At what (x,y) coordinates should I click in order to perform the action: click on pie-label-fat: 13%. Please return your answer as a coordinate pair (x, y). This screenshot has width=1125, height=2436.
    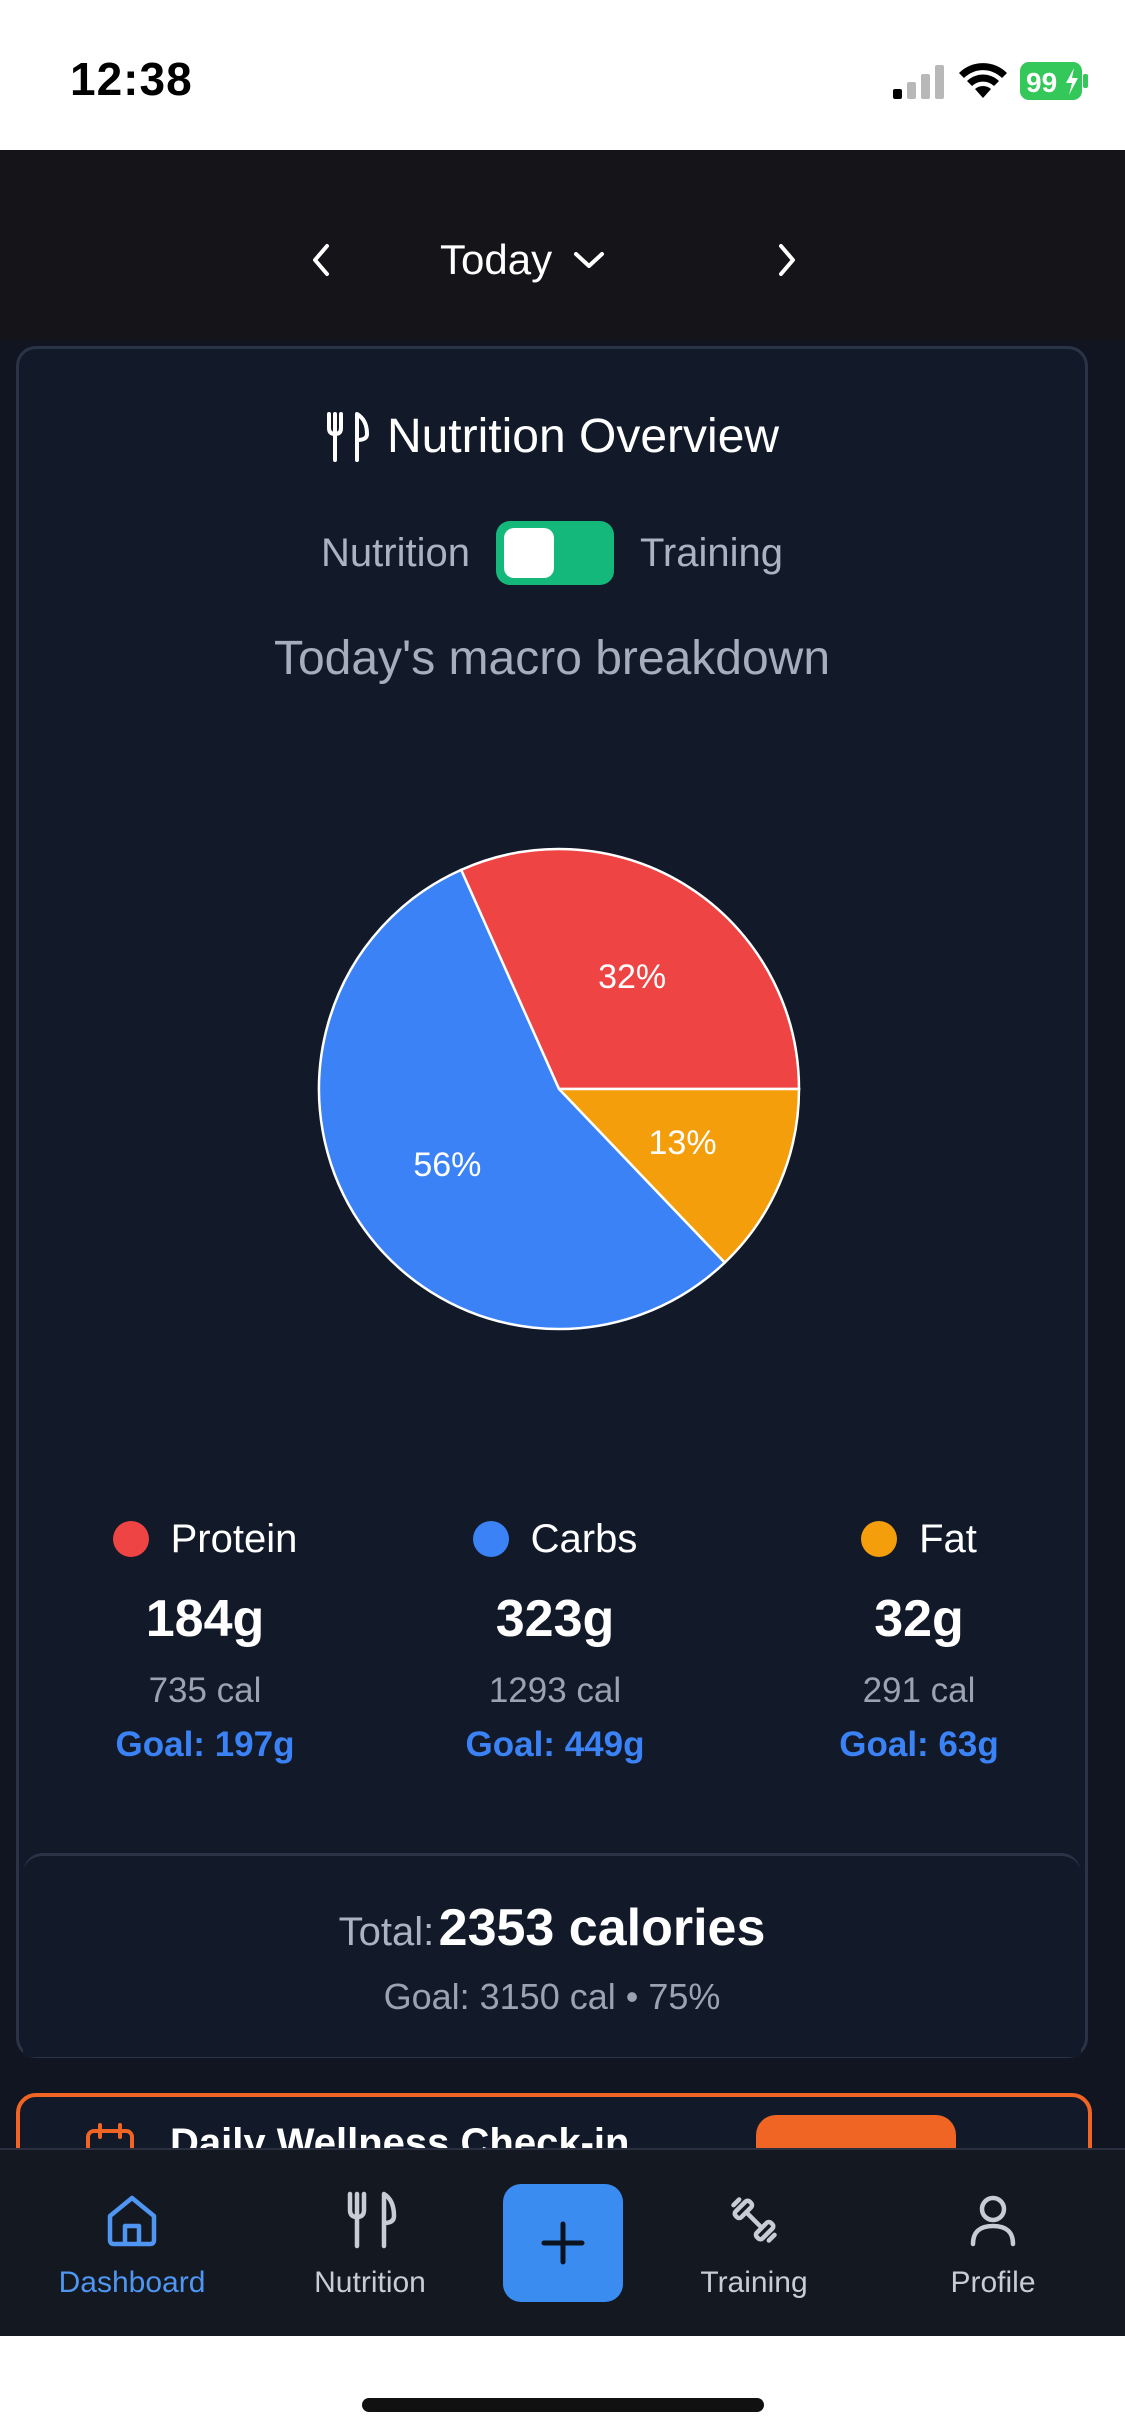
    Looking at the image, I should click on (683, 1143).